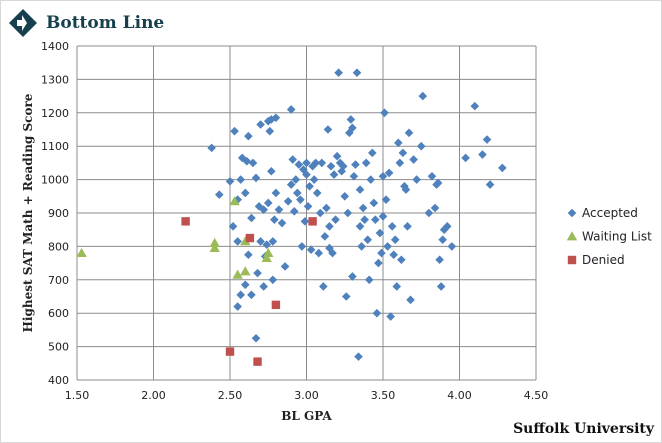 This screenshot has width=662, height=443. What do you see at coordinates (55, 46) in the screenshot?
I see `y-tick-label: 1400` at bounding box center [55, 46].